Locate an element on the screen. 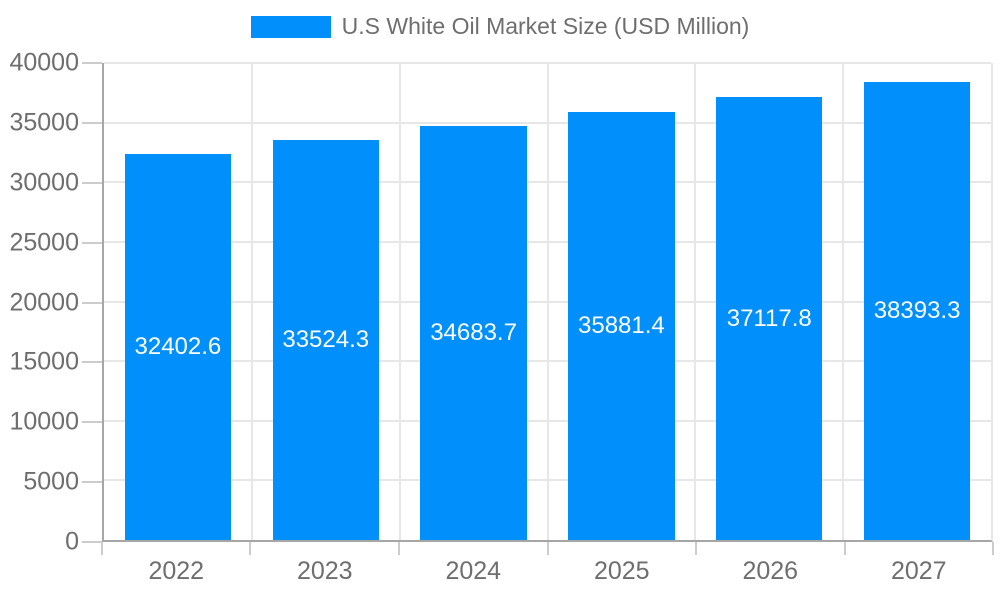 The height and width of the screenshot is (600, 1000). bar: 32402.6 is located at coordinates (178, 346).